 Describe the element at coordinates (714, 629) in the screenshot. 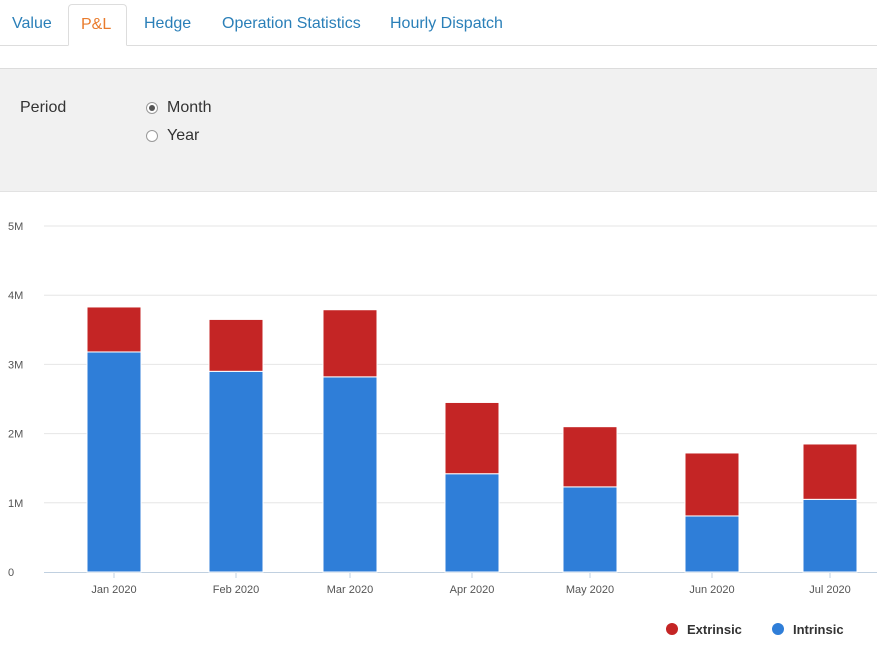

I see `legend-label-extrinsic: Extrinsic` at that location.